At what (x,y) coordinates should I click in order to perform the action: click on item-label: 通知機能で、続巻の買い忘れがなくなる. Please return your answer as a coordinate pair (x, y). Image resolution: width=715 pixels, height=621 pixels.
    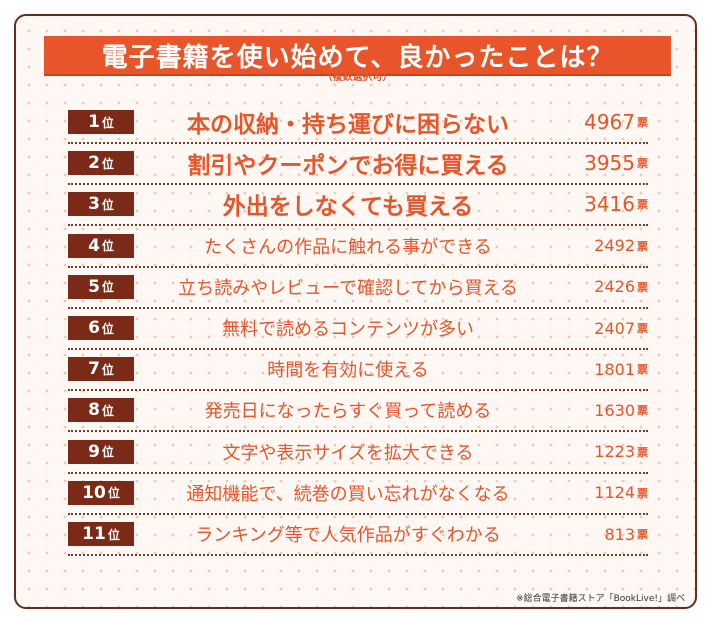
    Looking at the image, I should click on (348, 494).